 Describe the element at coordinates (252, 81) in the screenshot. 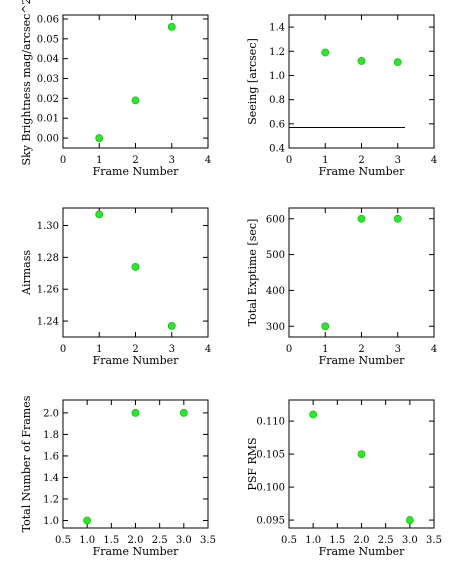

I see `seeing-y-axis-title: Seeing [arcsec]` at that location.